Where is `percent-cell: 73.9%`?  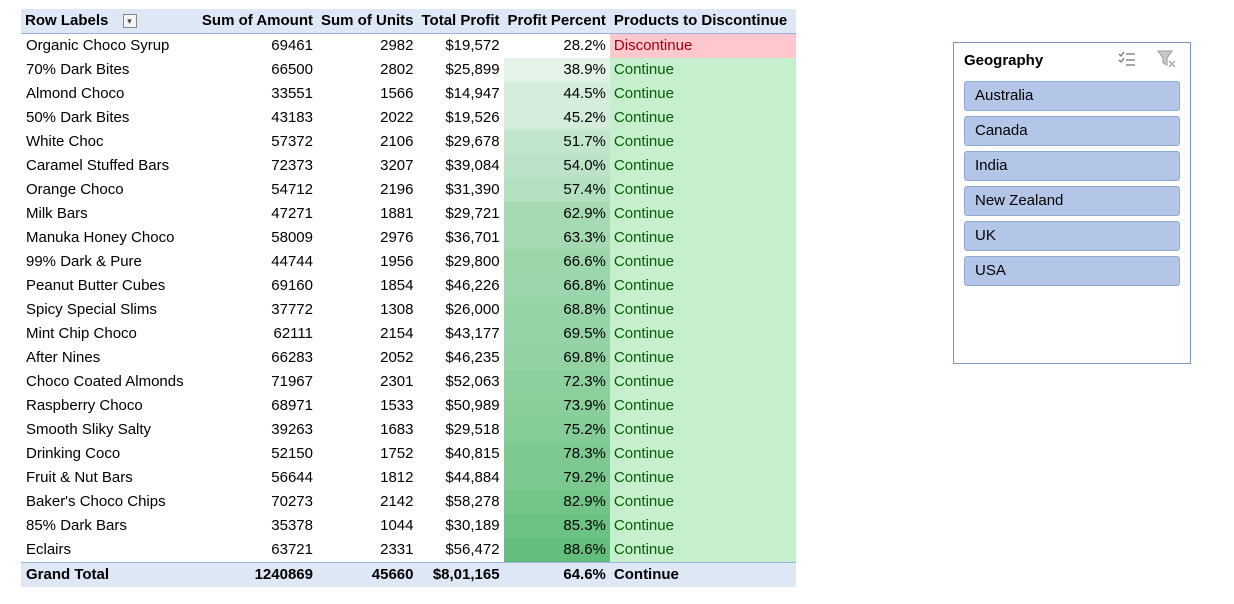
percent-cell: 73.9% is located at coordinates (556, 406).